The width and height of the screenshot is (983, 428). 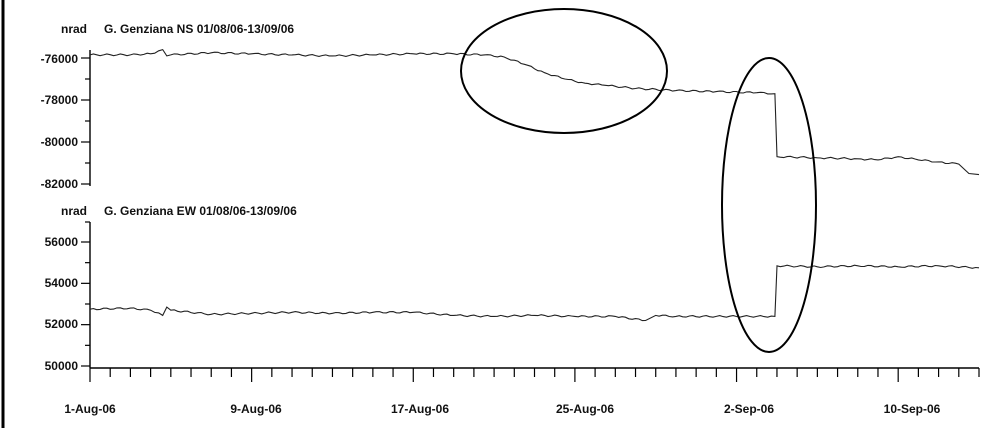 What do you see at coordinates (62, 366) in the screenshot?
I see `bottom-ytick-label: 50000` at bounding box center [62, 366].